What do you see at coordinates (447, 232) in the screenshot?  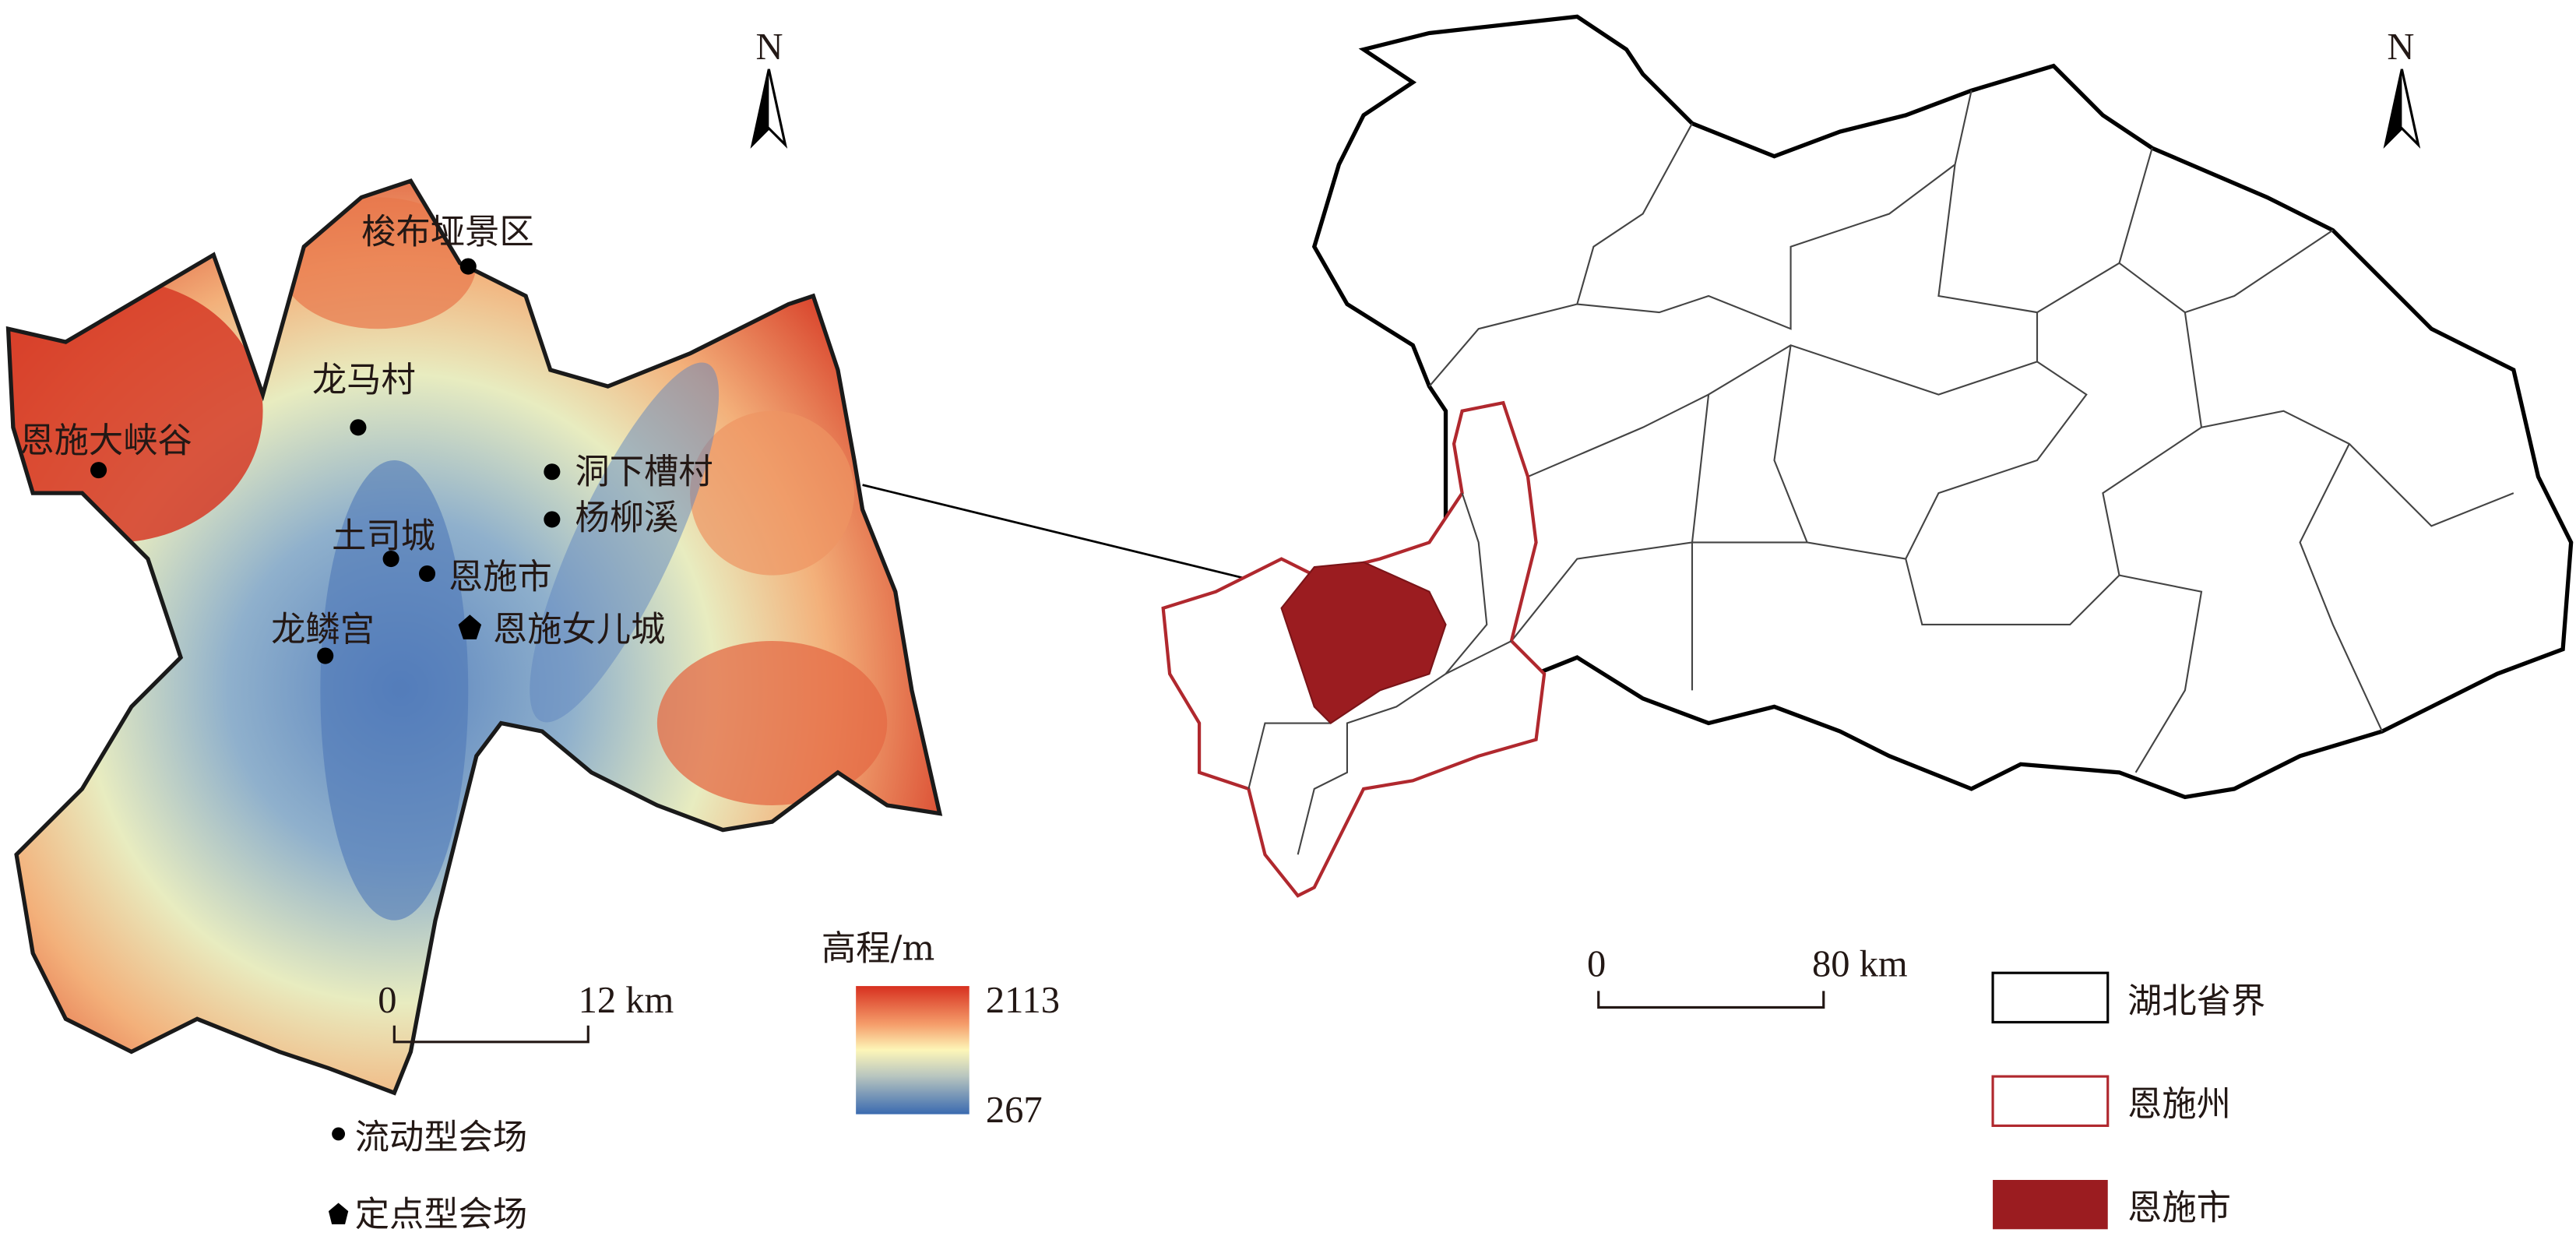 I see `site-label: 梭布垭景区` at bounding box center [447, 232].